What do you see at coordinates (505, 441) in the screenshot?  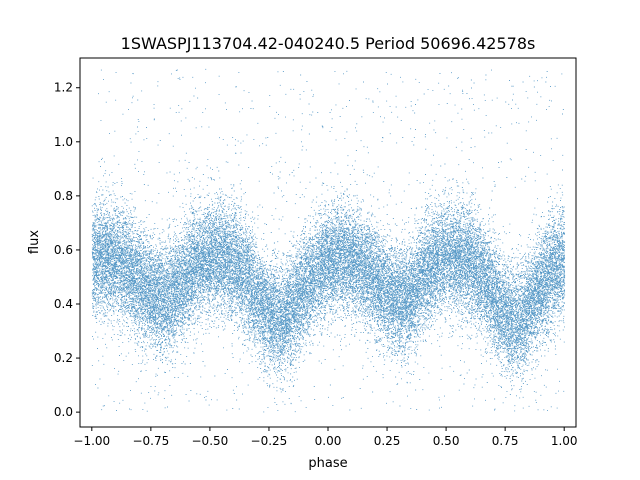 I see `x-tick-label: 0.75` at bounding box center [505, 441].